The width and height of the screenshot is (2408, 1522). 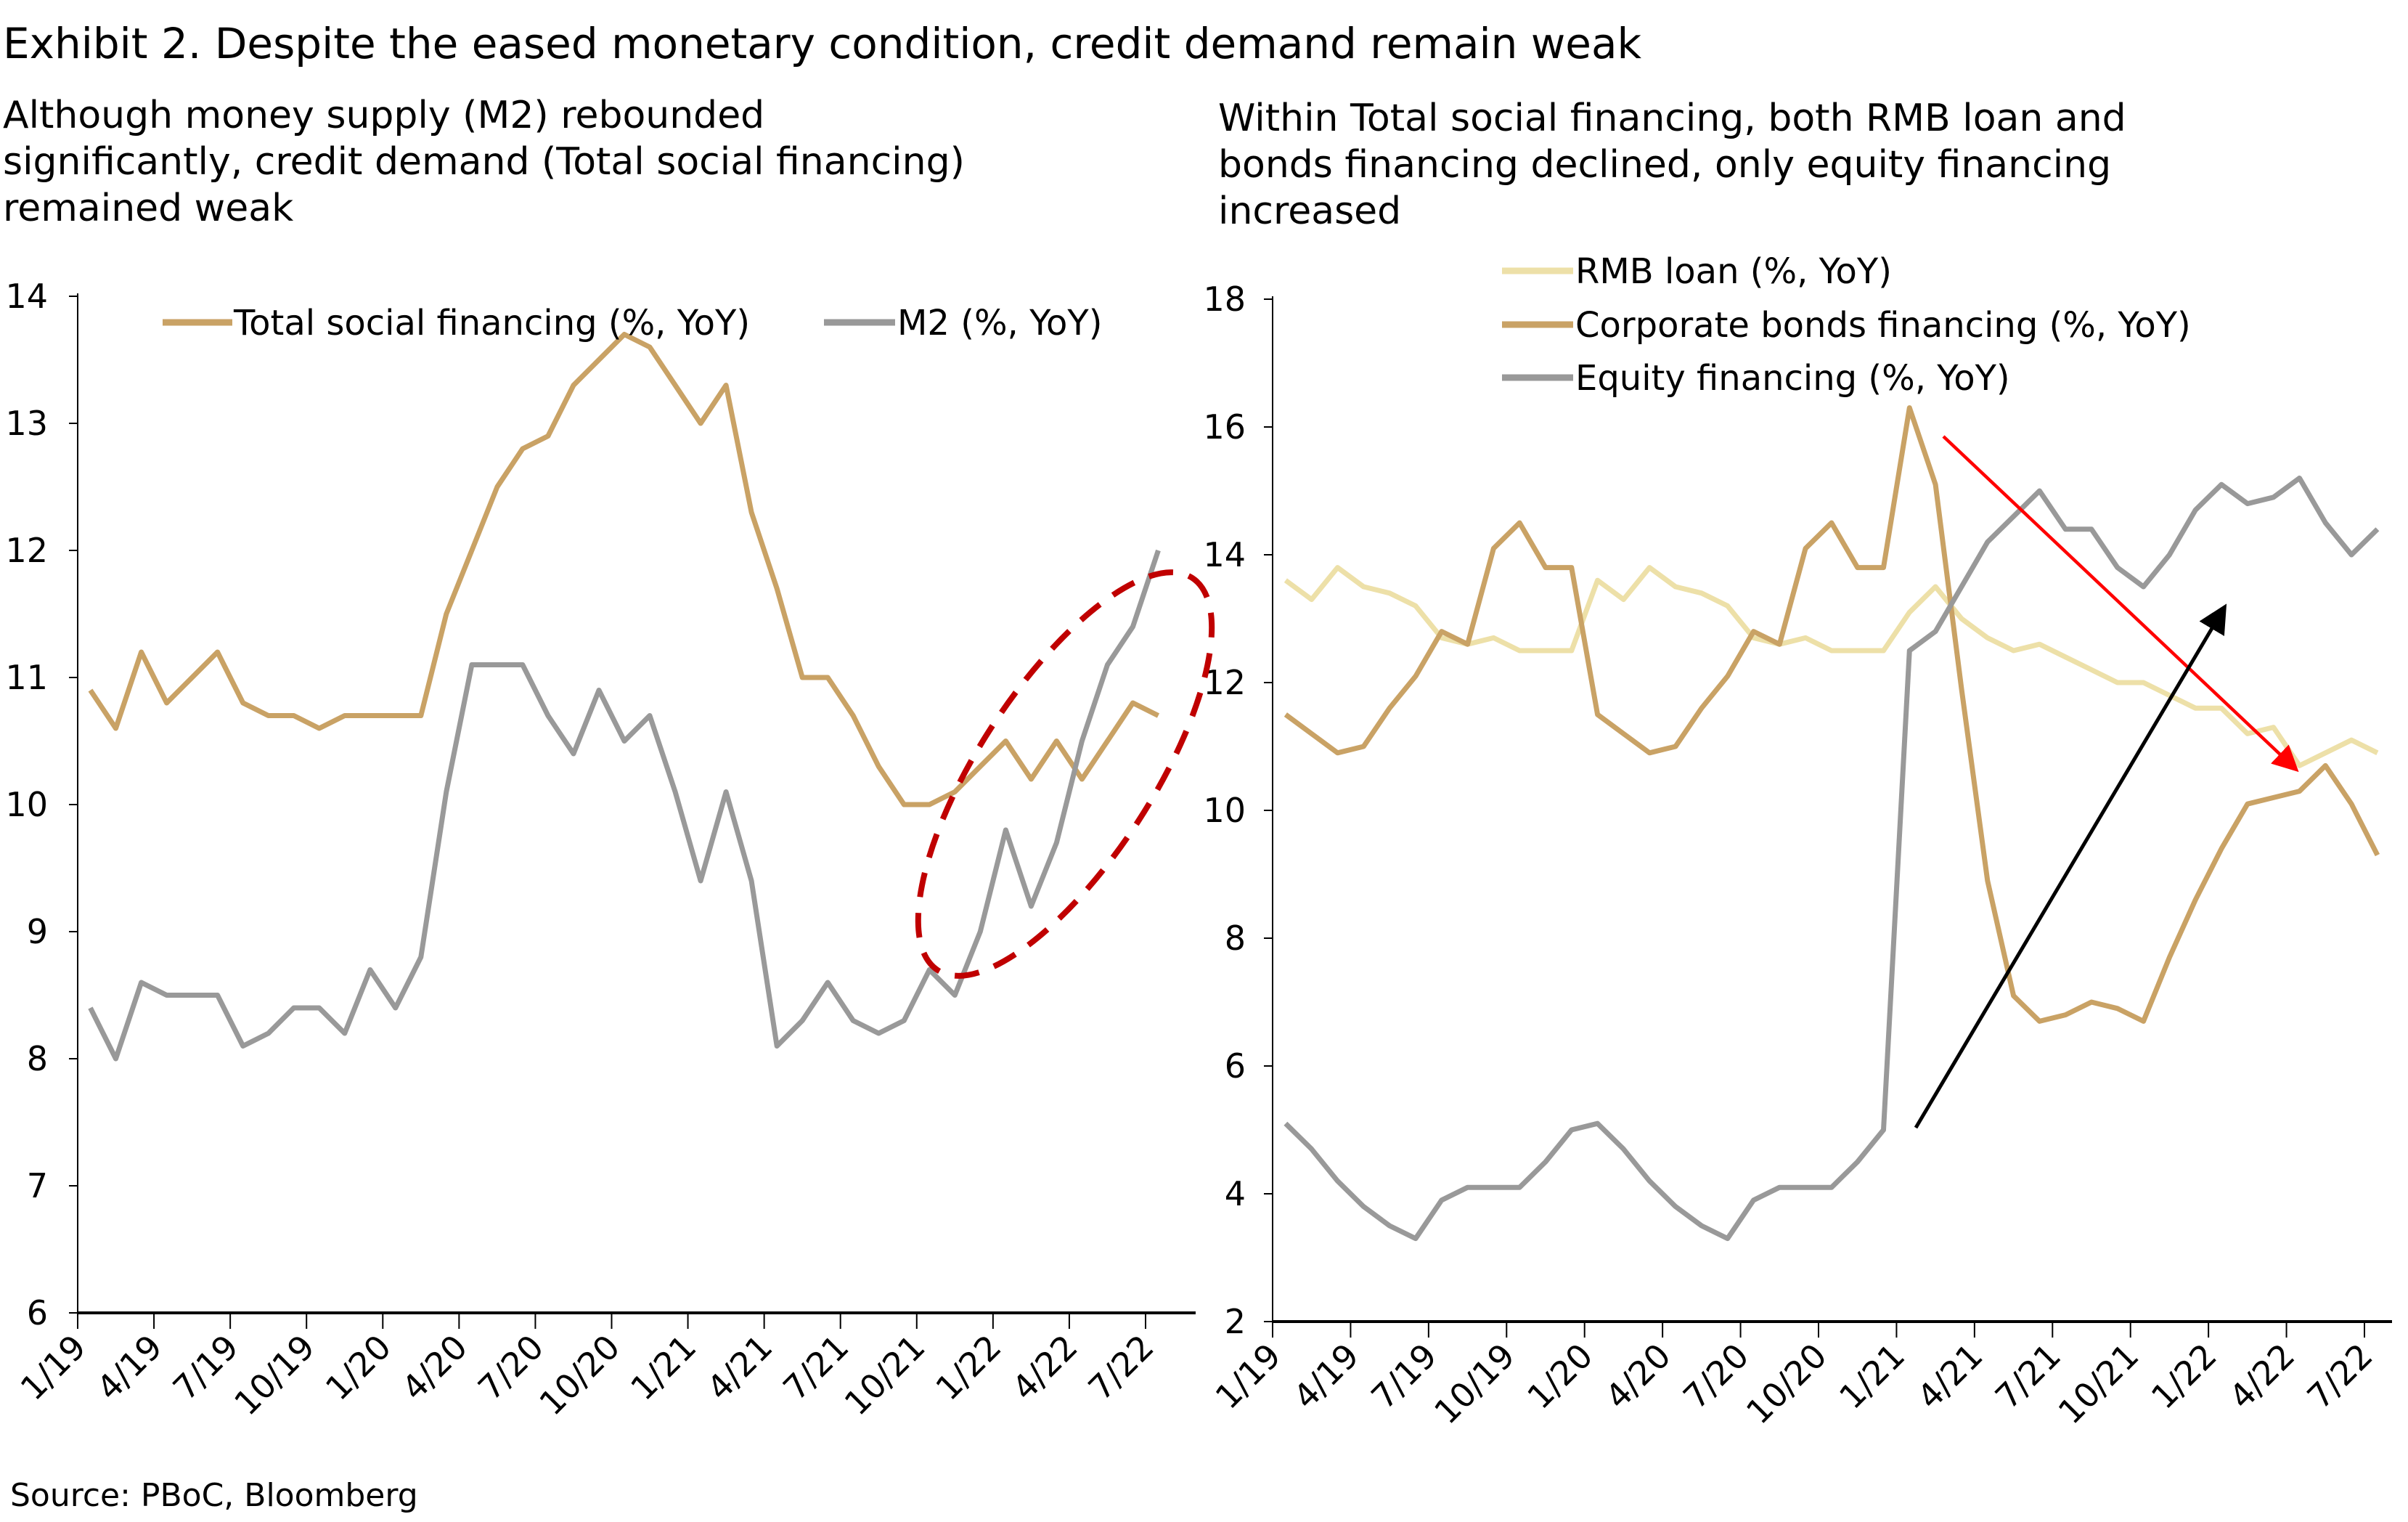 I want to click on legend-label-bonds: Corporate bonds financing (%, YoY), so click(x=1883, y=325).